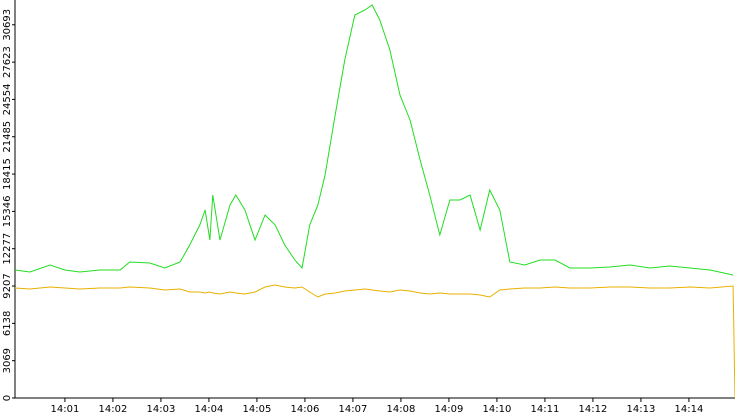  What do you see at coordinates (641, 409) in the screenshot?
I see `x-tick-label: 14:13` at bounding box center [641, 409].